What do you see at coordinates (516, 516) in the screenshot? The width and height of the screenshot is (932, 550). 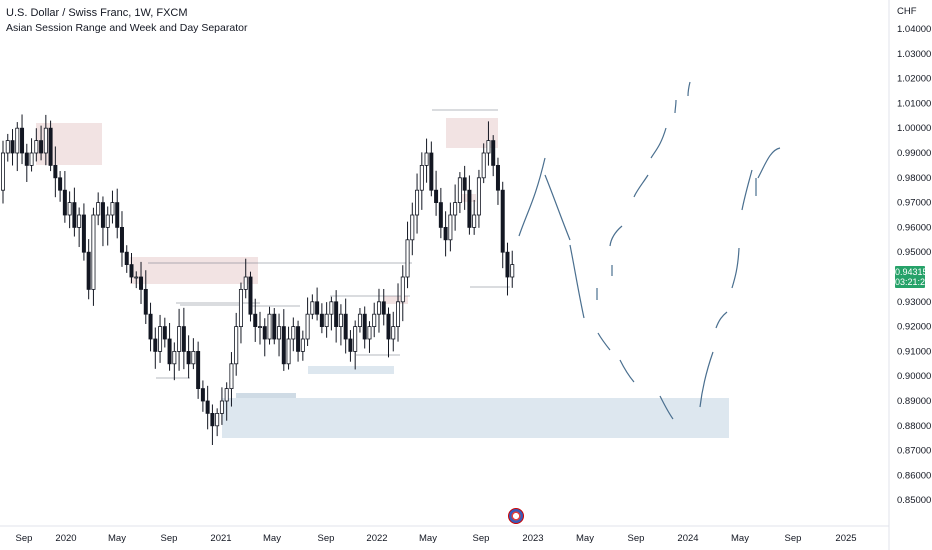 I see `us-flag-icon` at bounding box center [516, 516].